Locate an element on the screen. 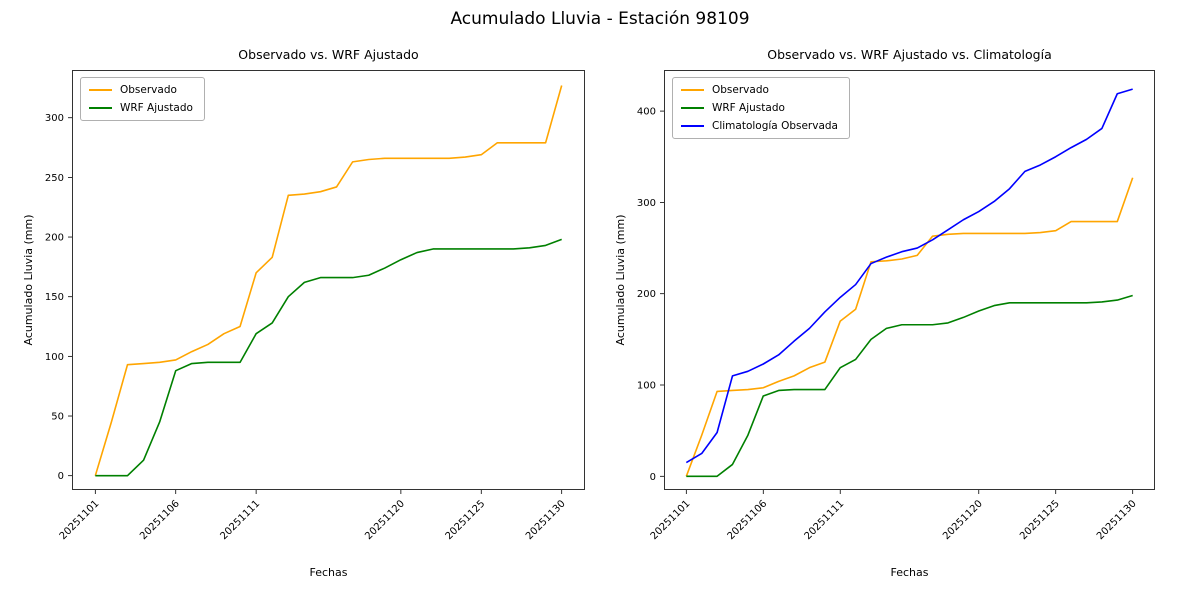 Image resolution: width=1200 pixels, height=600 pixels. left-x-axis-label: Fechas is located at coordinates (328, 572).